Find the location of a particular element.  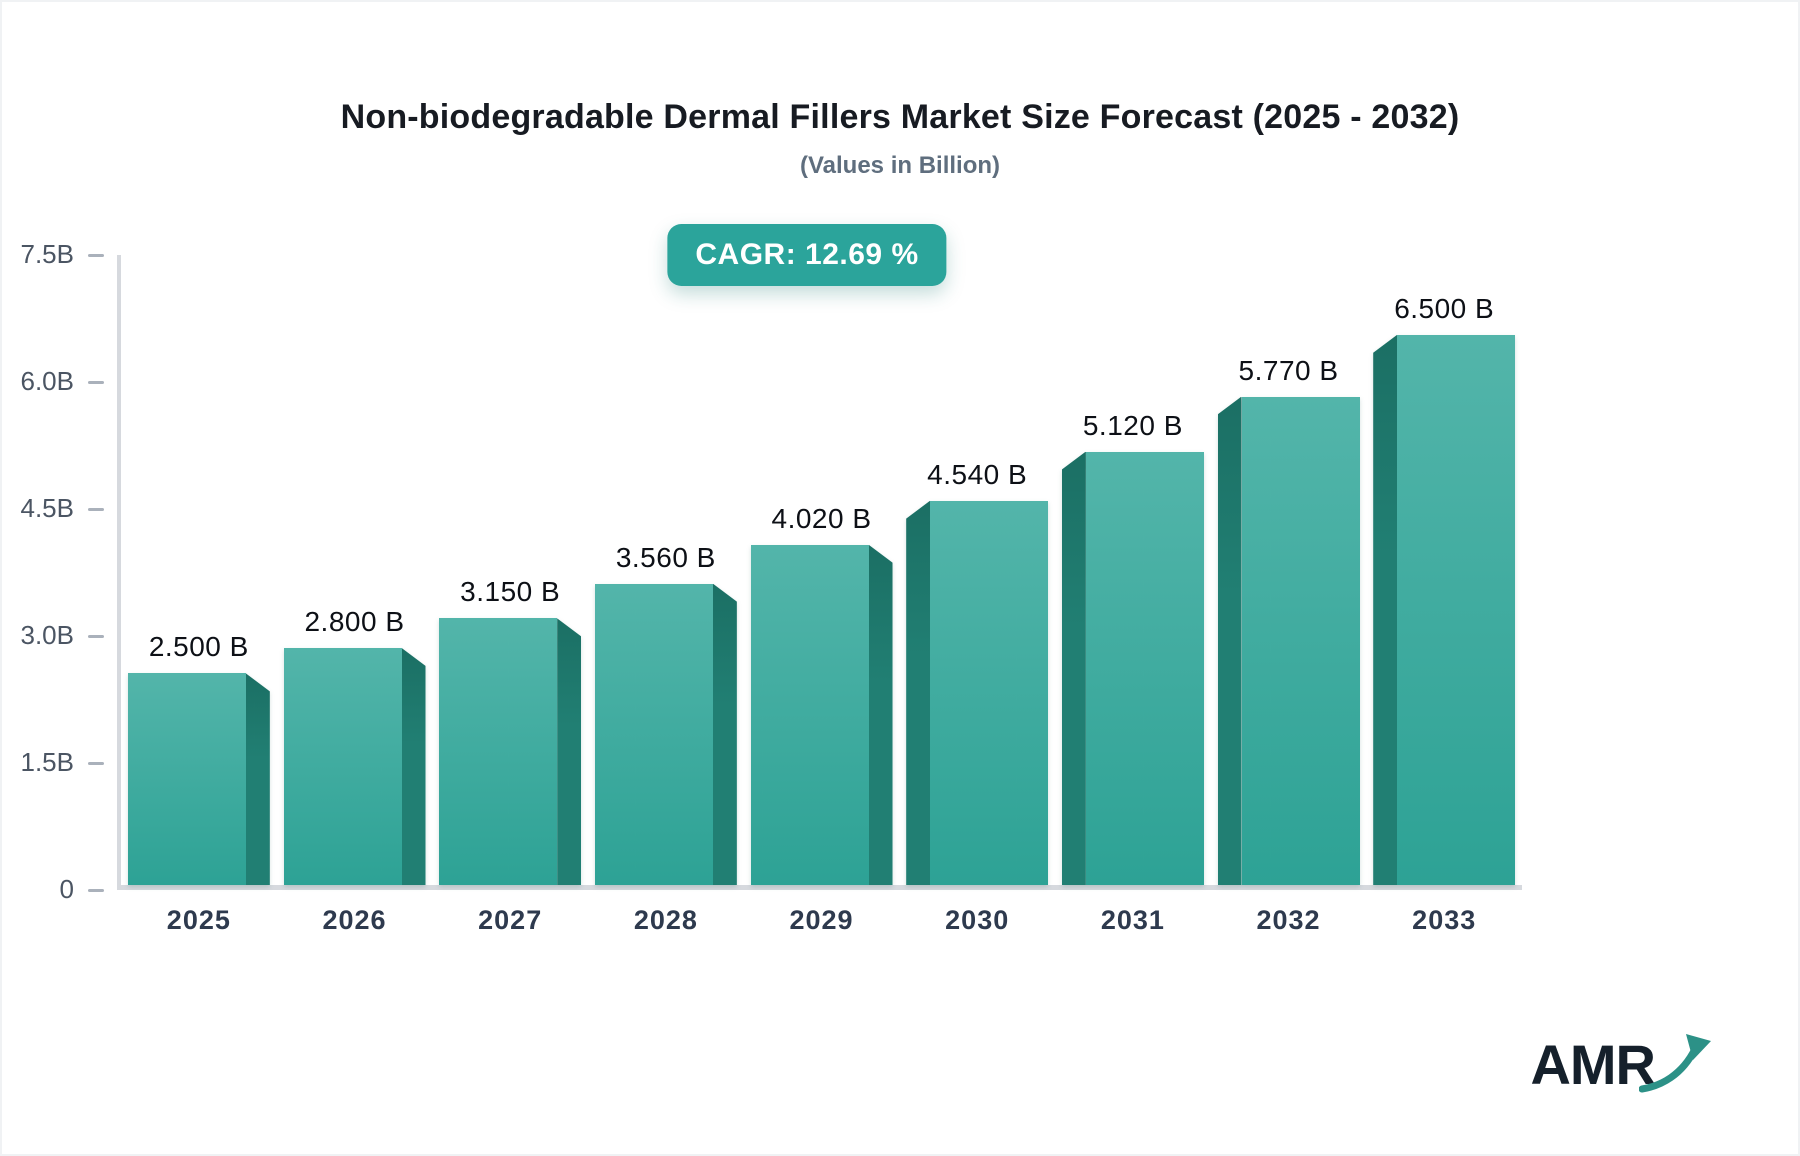

x-axis-label: 2027 is located at coordinates (510, 920).